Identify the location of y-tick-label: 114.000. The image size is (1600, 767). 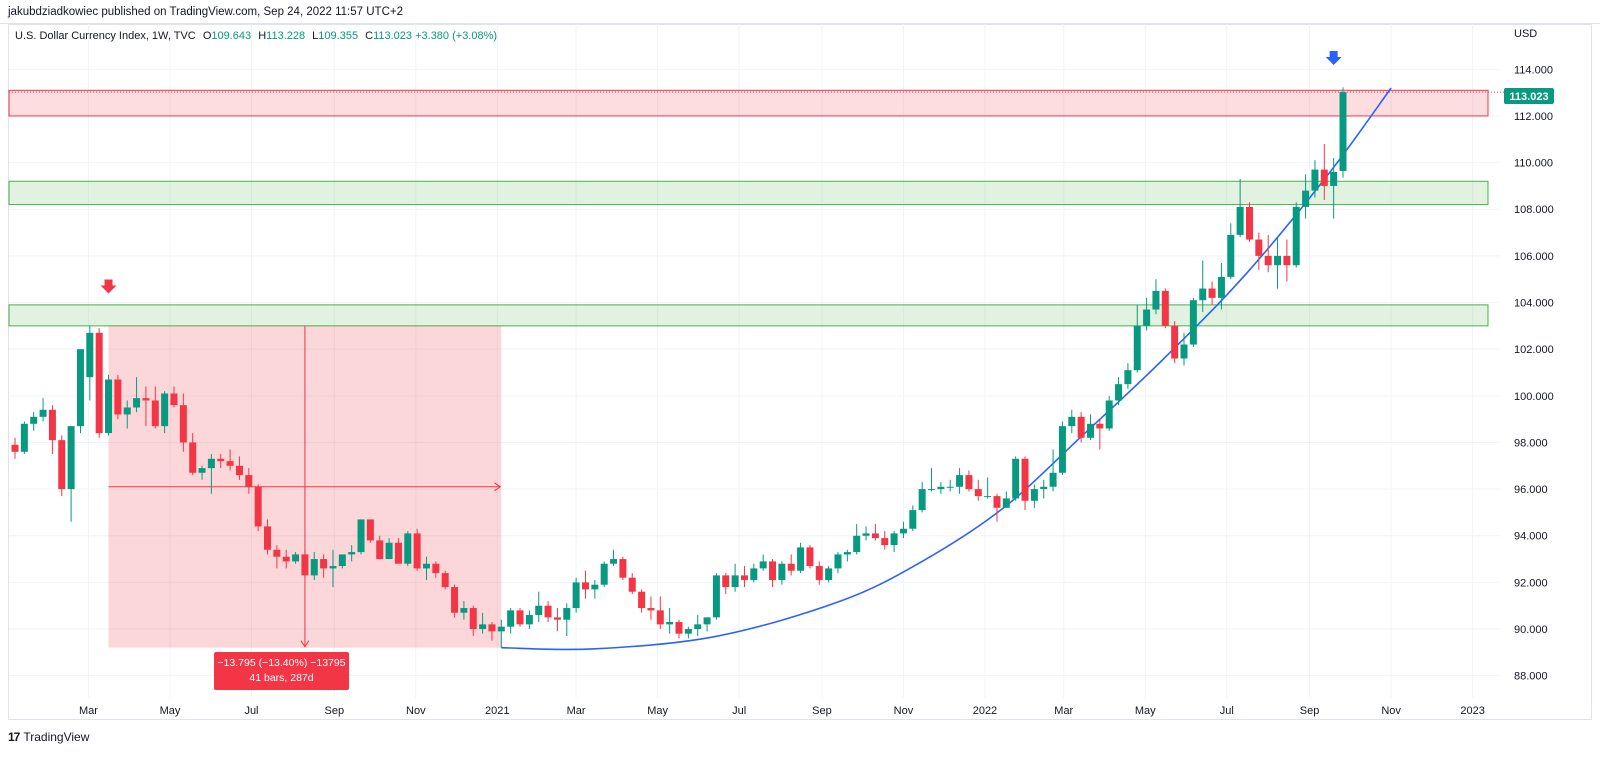
(1533, 70).